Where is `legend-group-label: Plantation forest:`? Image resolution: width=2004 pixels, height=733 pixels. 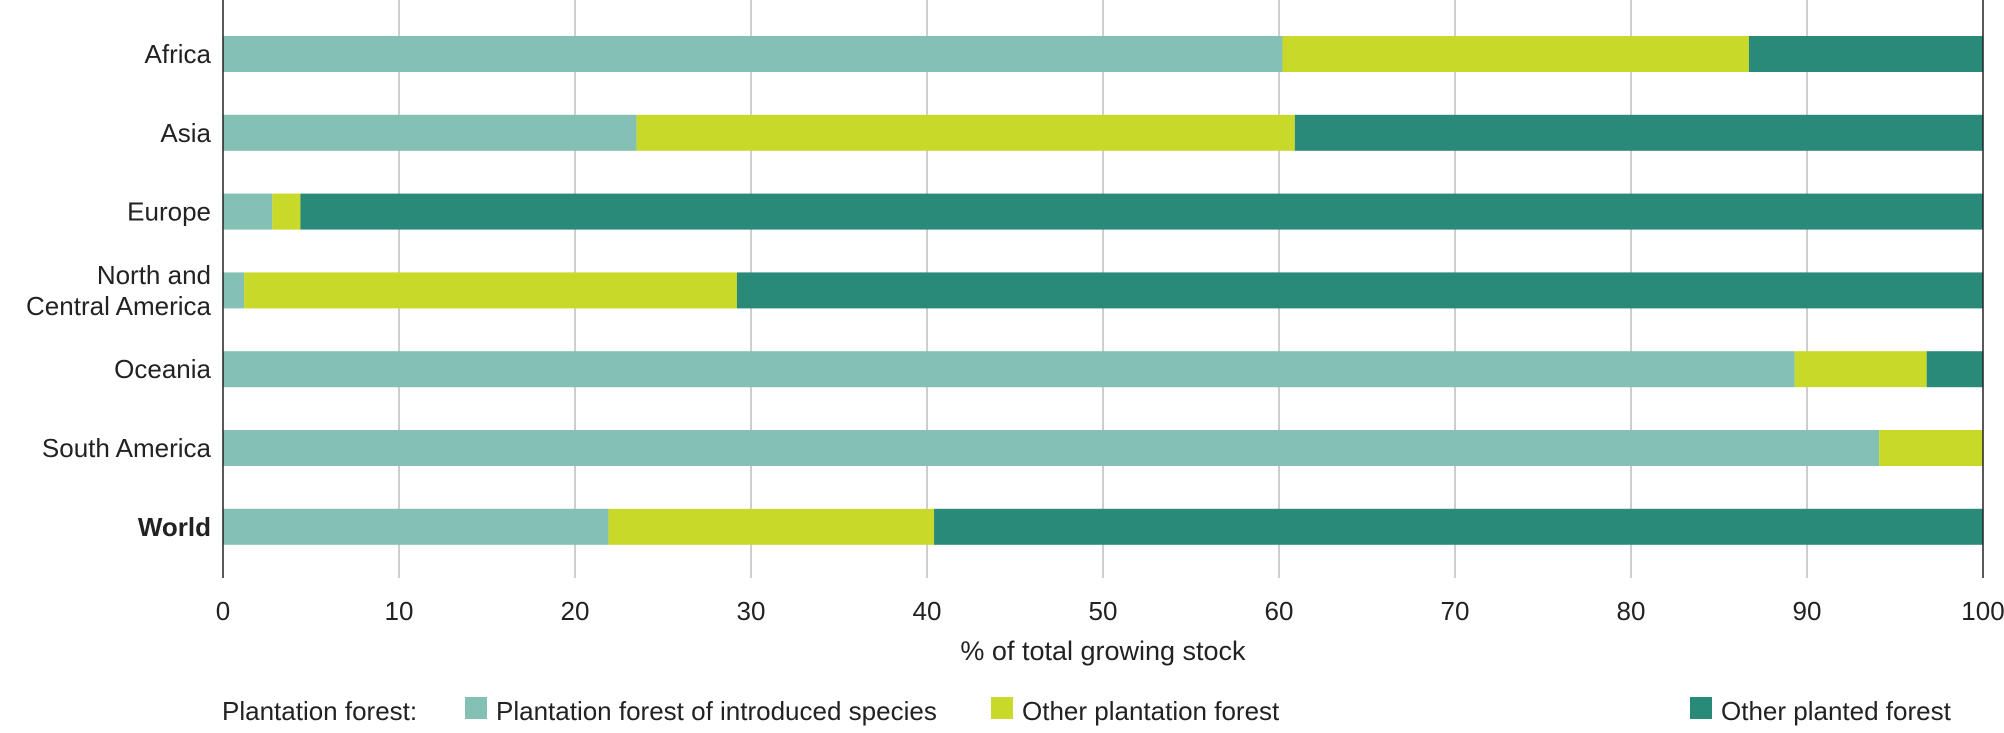
legend-group-label: Plantation forest: is located at coordinates (319, 711).